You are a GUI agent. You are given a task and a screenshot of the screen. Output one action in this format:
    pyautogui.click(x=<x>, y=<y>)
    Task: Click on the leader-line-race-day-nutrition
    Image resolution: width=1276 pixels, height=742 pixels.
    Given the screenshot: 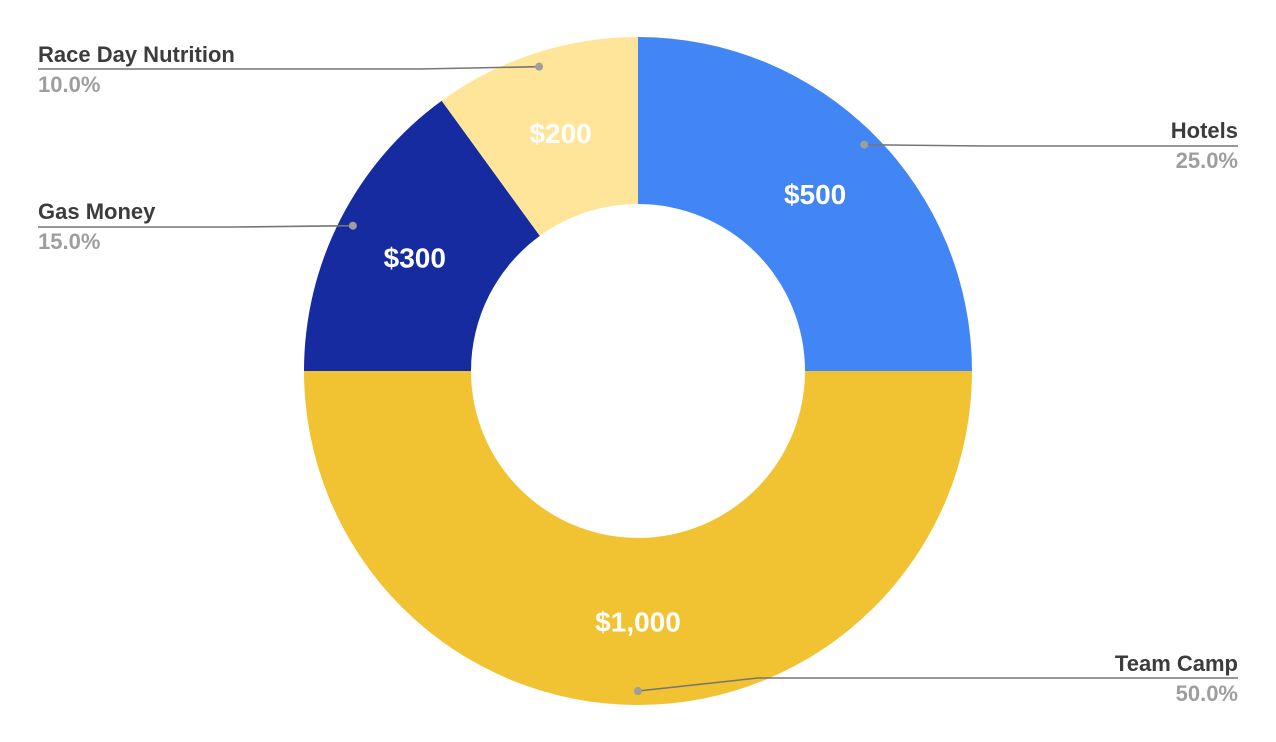 What is the action you would take?
    pyautogui.click(x=289, y=67)
    